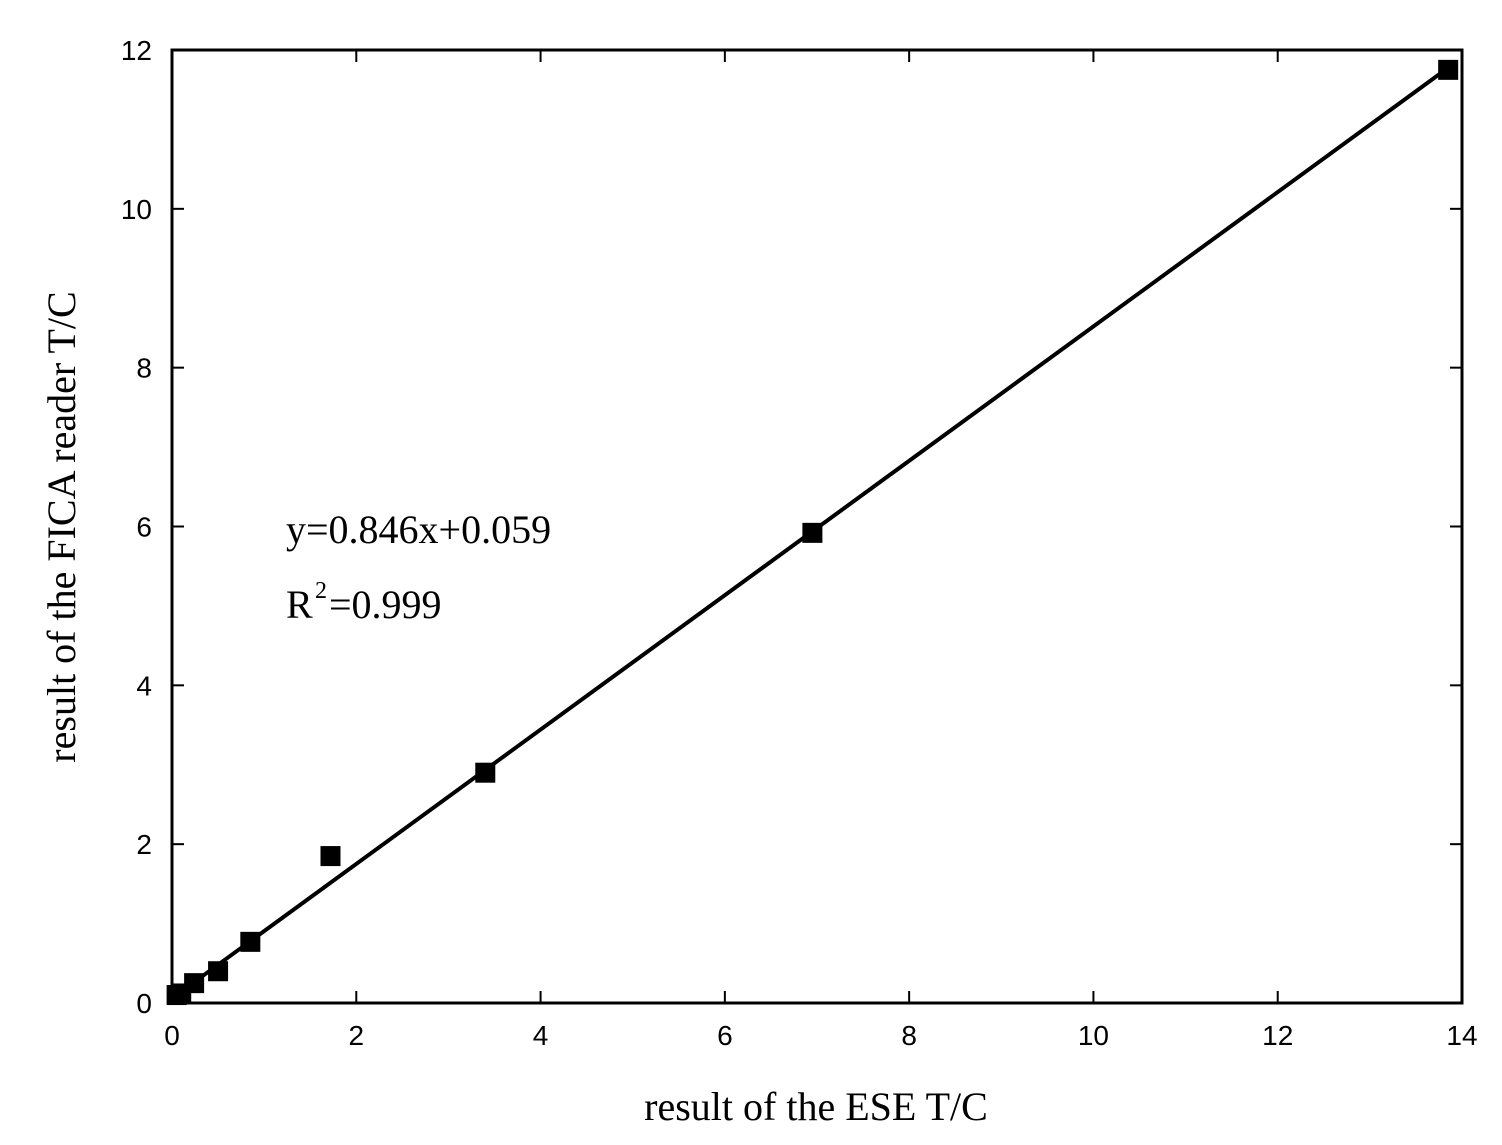 Image resolution: width=1502 pixels, height=1145 pixels. Describe the element at coordinates (136, 50) in the screenshot. I see `y-tick-label: 12` at that location.